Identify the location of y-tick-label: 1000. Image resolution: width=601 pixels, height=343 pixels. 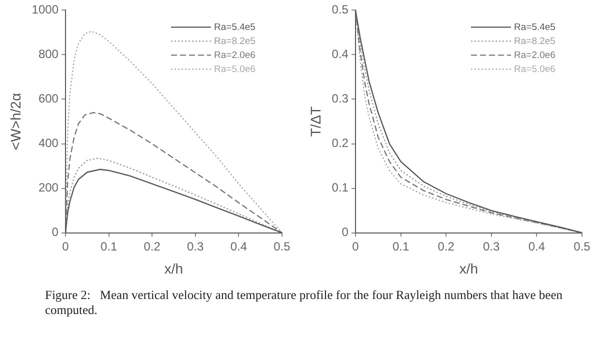
(45, 9).